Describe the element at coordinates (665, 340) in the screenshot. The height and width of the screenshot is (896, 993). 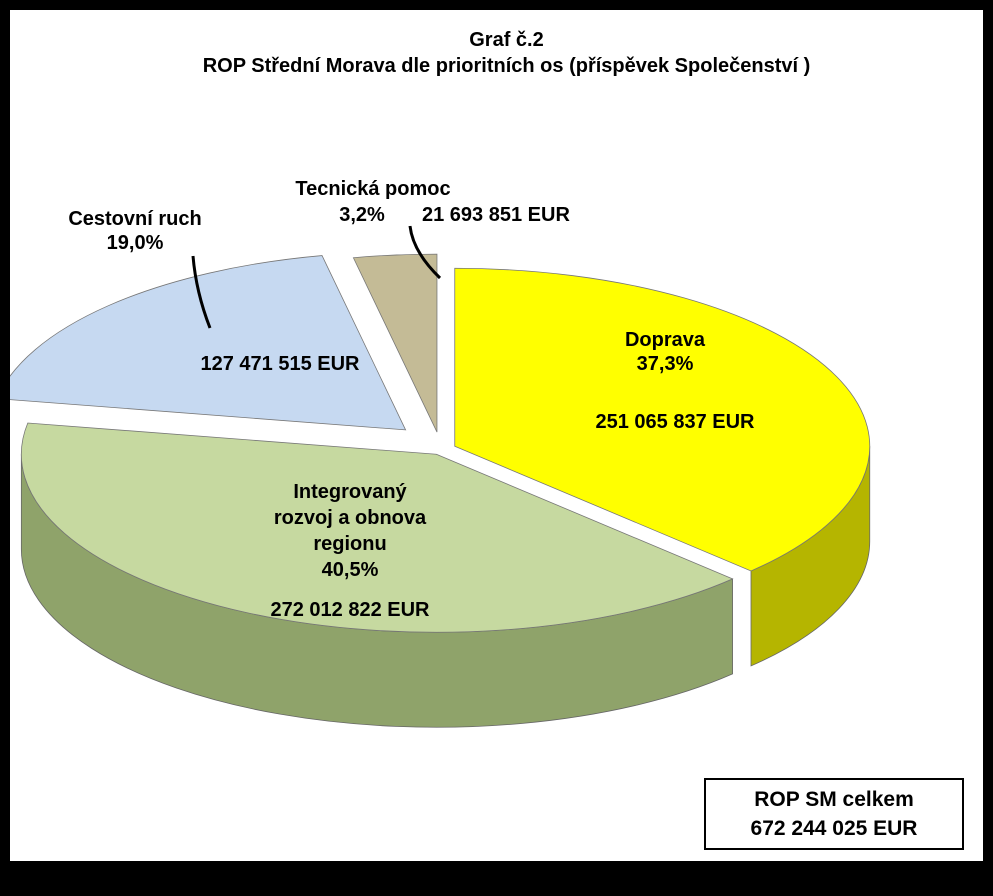
I see `slice-name-doprava: Doprava` at that location.